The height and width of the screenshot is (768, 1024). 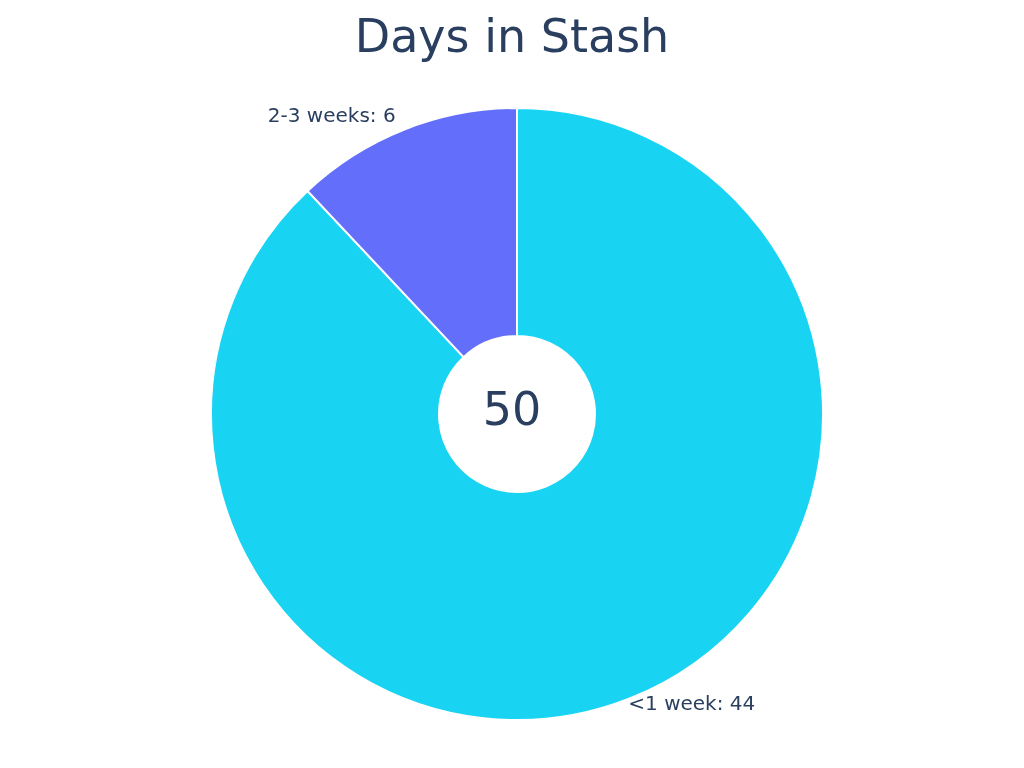 What do you see at coordinates (736, 702) in the screenshot?
I see `data-label: : 44` at bounding box center [736, 702].